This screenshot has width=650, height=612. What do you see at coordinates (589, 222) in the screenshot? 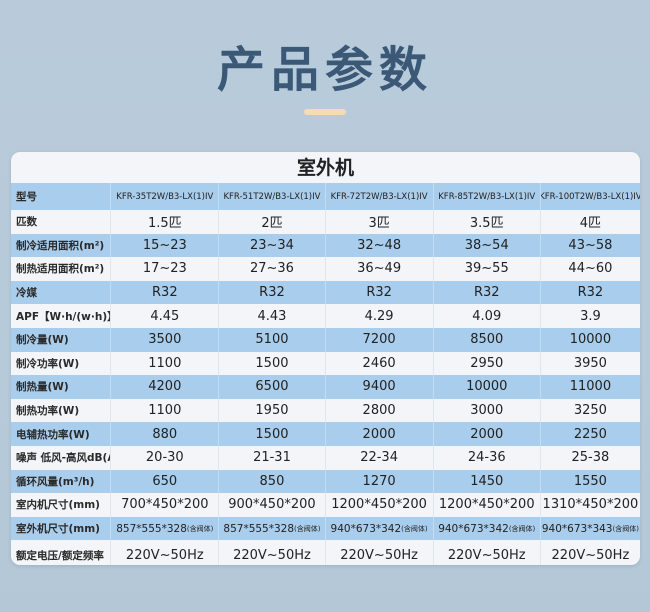
I see `value-cell: 4匹` at bounding box center [589, 222].